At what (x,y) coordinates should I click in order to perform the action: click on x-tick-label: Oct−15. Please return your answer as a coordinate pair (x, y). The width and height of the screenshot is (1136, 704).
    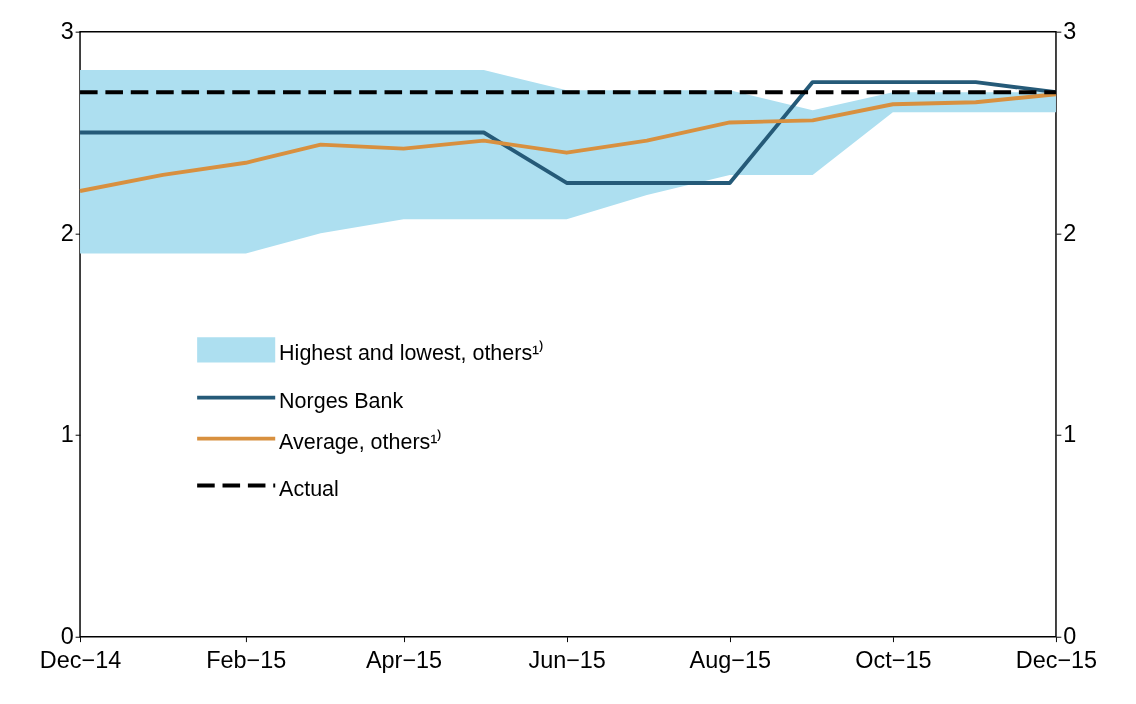
    Looking at the image, I should click on (893, 660).